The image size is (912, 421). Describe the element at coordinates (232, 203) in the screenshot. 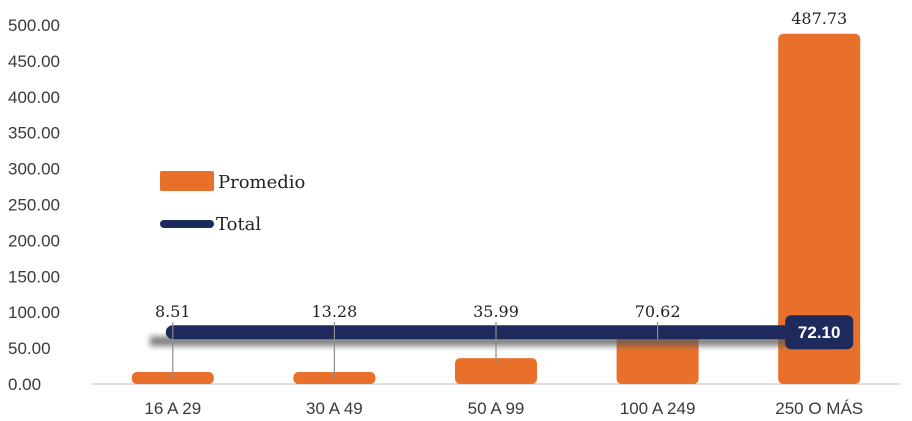

I see `legend: Promedio Total` at that location.